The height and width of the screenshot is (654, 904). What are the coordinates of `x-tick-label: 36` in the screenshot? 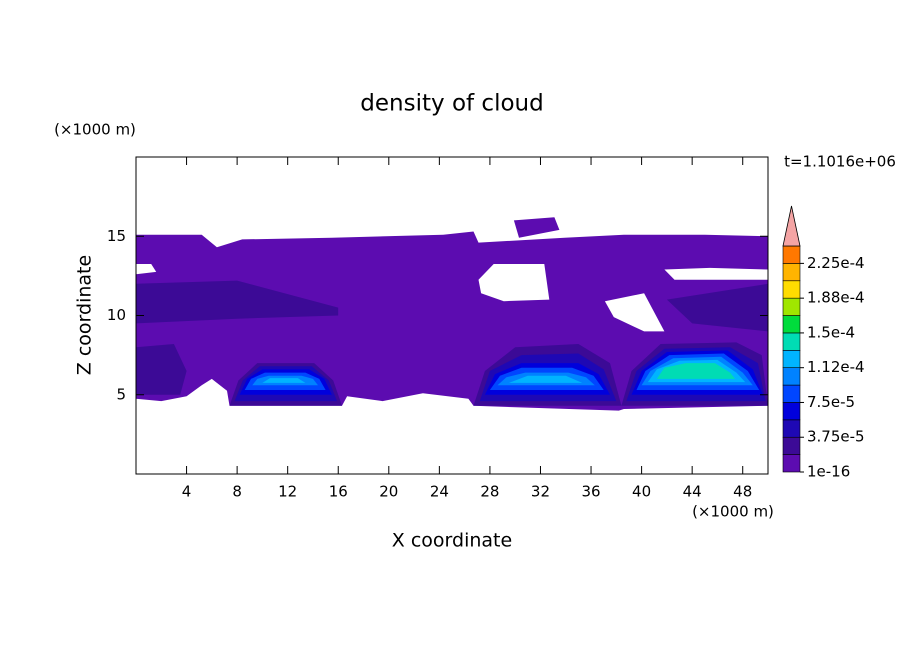 It's located at (590, 492).